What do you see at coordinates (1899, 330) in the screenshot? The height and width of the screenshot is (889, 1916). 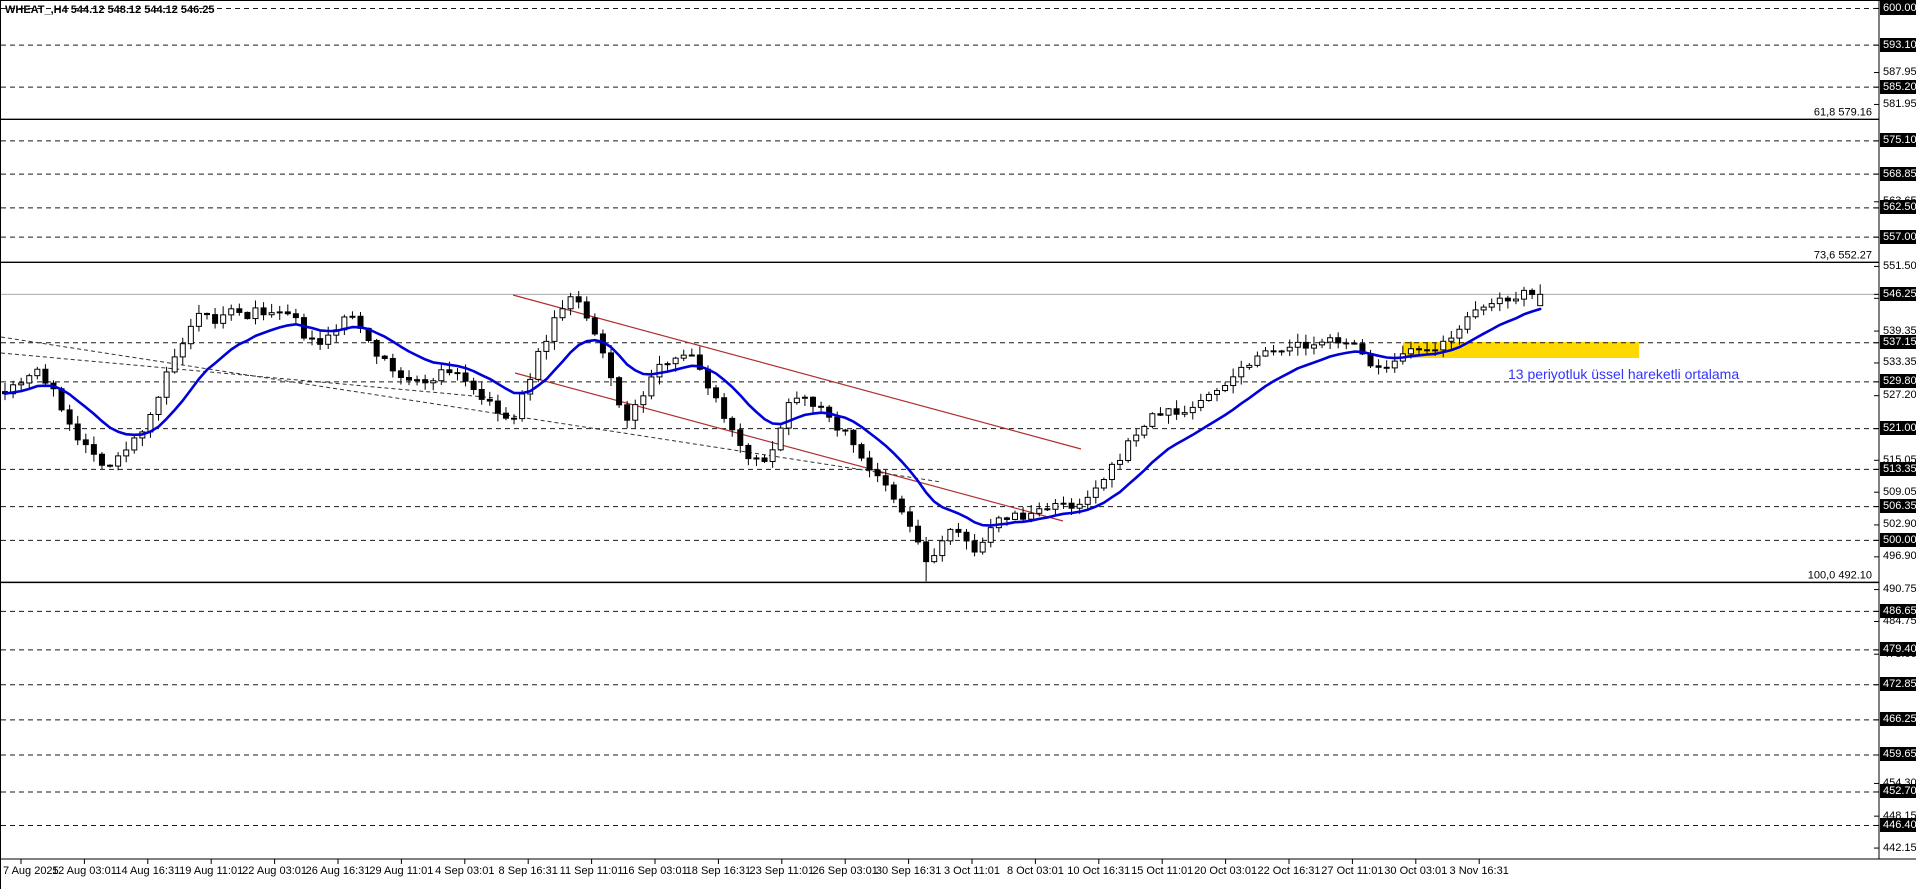 I see `price-tick-label: 539.35` at bounding box center [1899, 330].